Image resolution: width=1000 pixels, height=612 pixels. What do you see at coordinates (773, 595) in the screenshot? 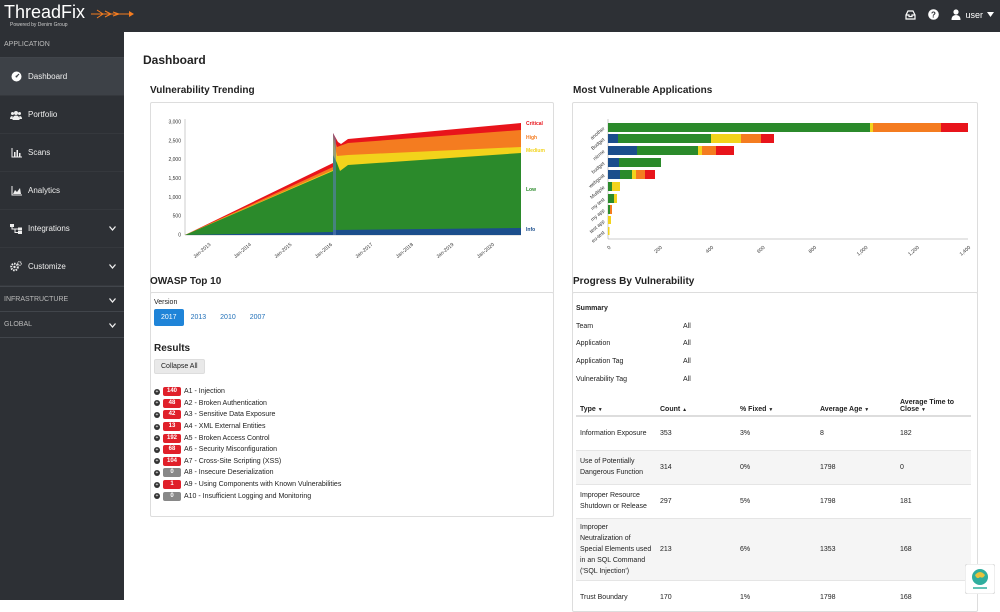
I see `table-row: Trust Boundary 170 1% 1798 168` at bounding box center [773, 595].